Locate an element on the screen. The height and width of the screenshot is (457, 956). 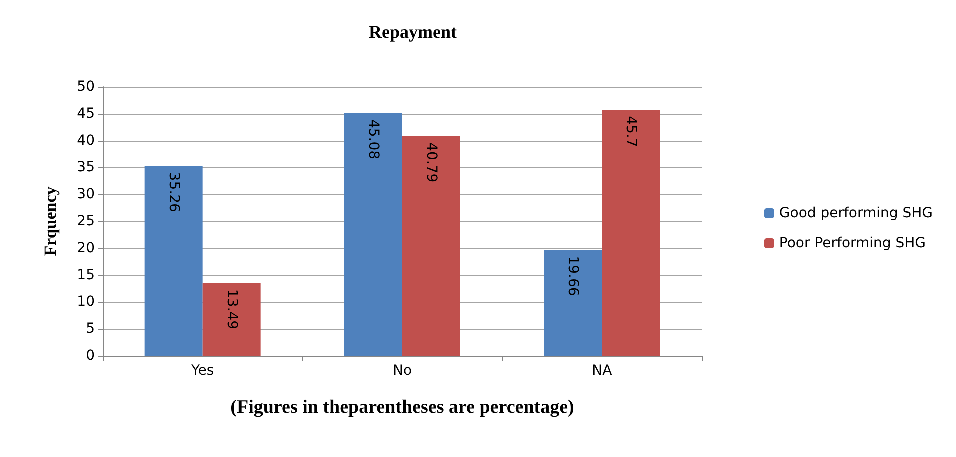
x-tick-label: Yes is located at coordinates (202, 371).